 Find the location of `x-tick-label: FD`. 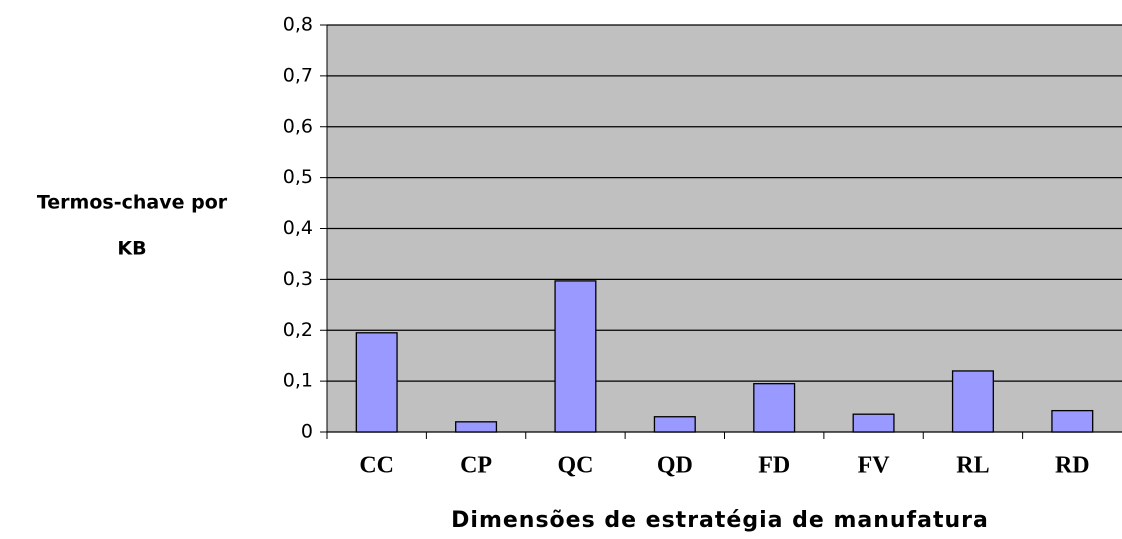

x-tick-label: FD is located at coordinates (774, 466).